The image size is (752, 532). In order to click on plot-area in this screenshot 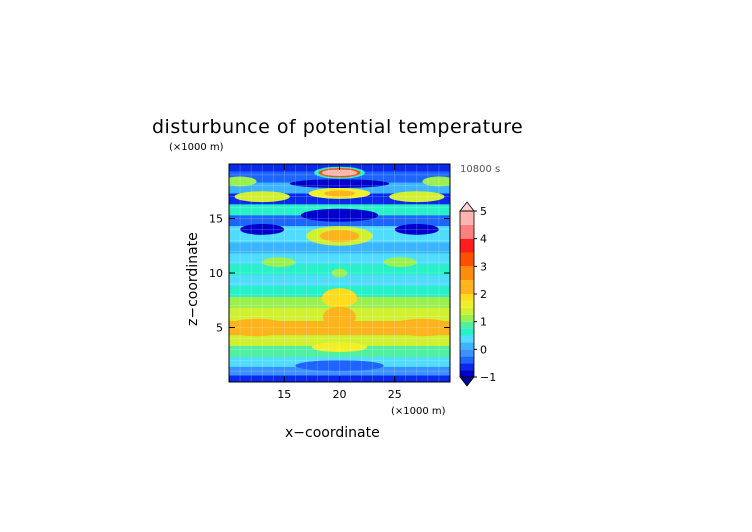, I will do `click(339, 273)`.